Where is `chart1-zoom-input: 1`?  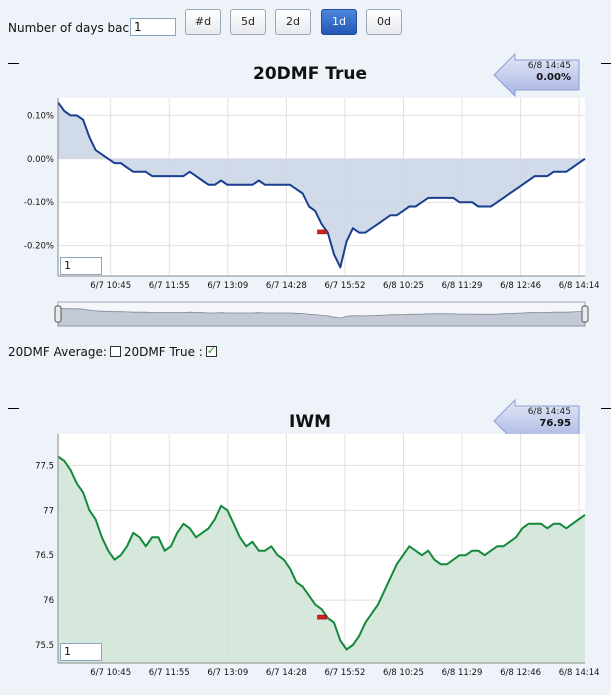
chart1-zoom-input: 1 is located at coordinates (81, 266).